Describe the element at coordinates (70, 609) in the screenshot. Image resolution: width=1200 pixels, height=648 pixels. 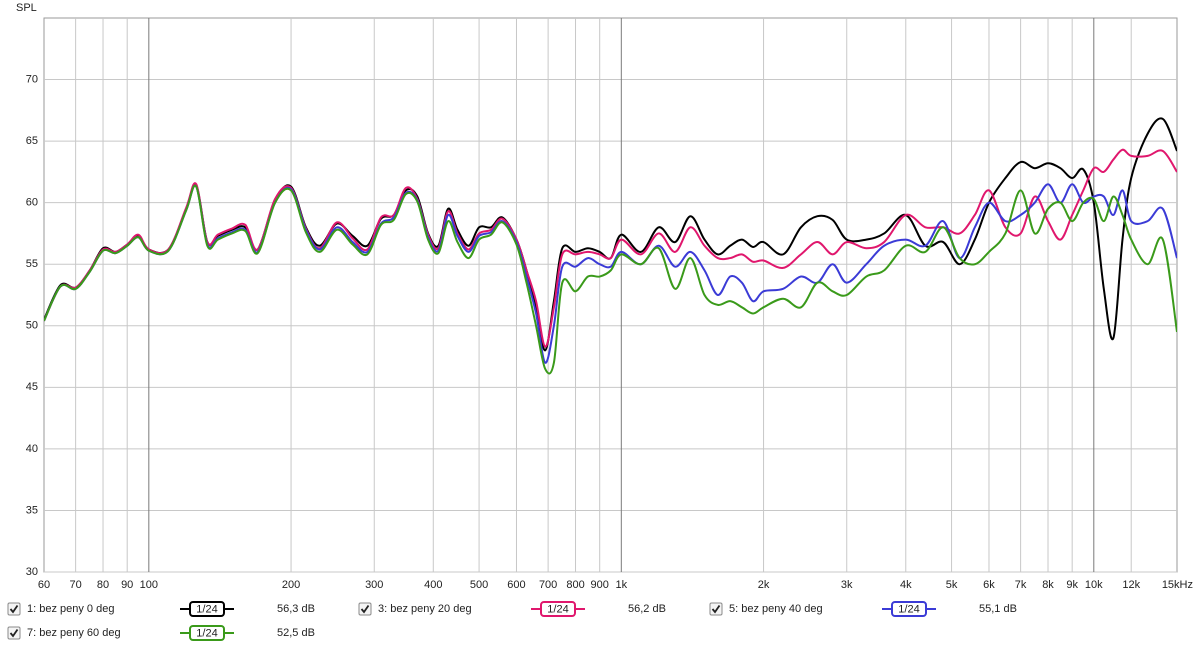
I see `legend-label: 1: bez peny 0 deg` at that location.